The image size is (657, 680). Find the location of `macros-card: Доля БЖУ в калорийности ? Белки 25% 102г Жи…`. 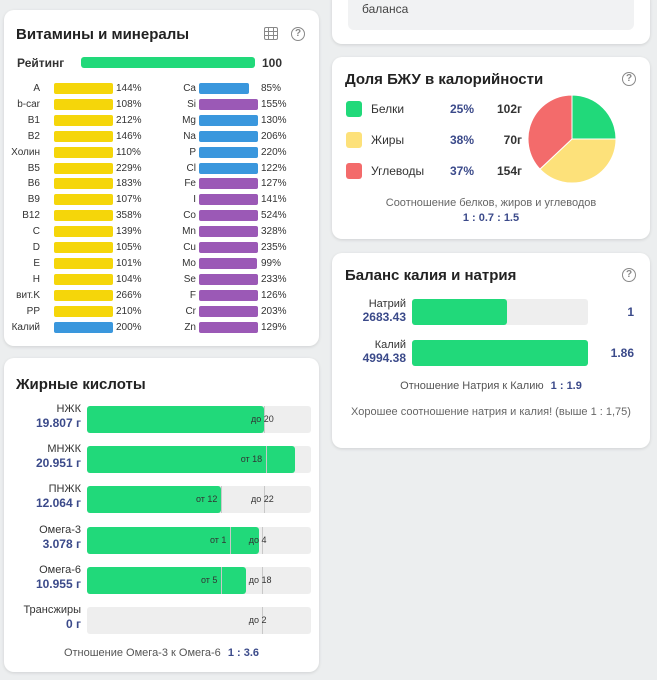

macros-card: Доля БЖУ в калорийности ? Белки 25% 102г Жи… is located at coordinates (491, 148).